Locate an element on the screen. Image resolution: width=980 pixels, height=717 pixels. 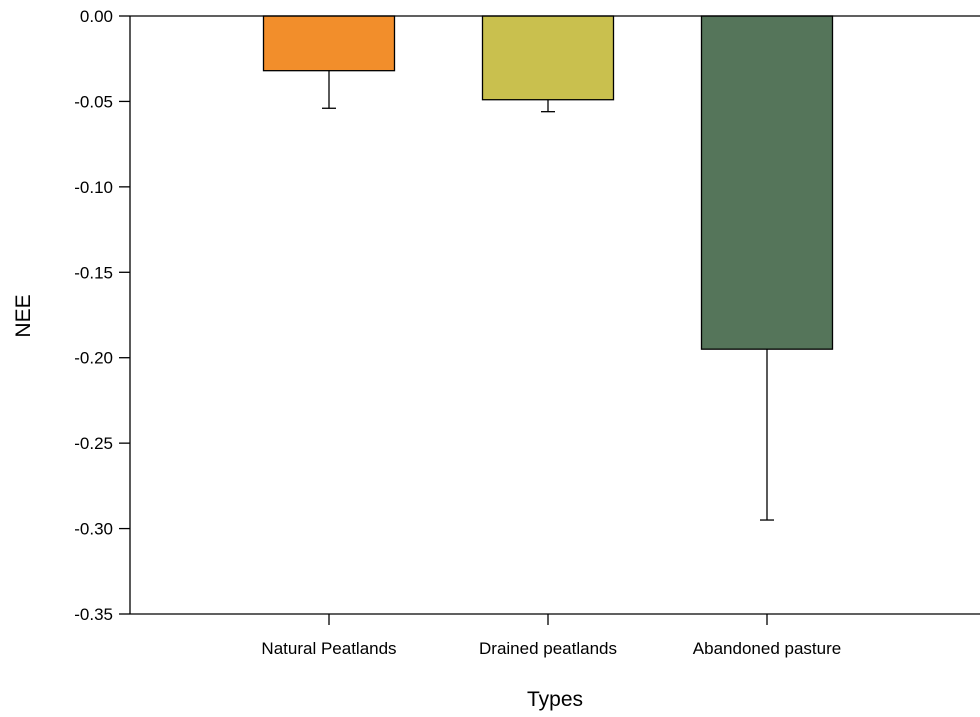
y-tick-label: -0.15 is located at coordinates (93, 272).